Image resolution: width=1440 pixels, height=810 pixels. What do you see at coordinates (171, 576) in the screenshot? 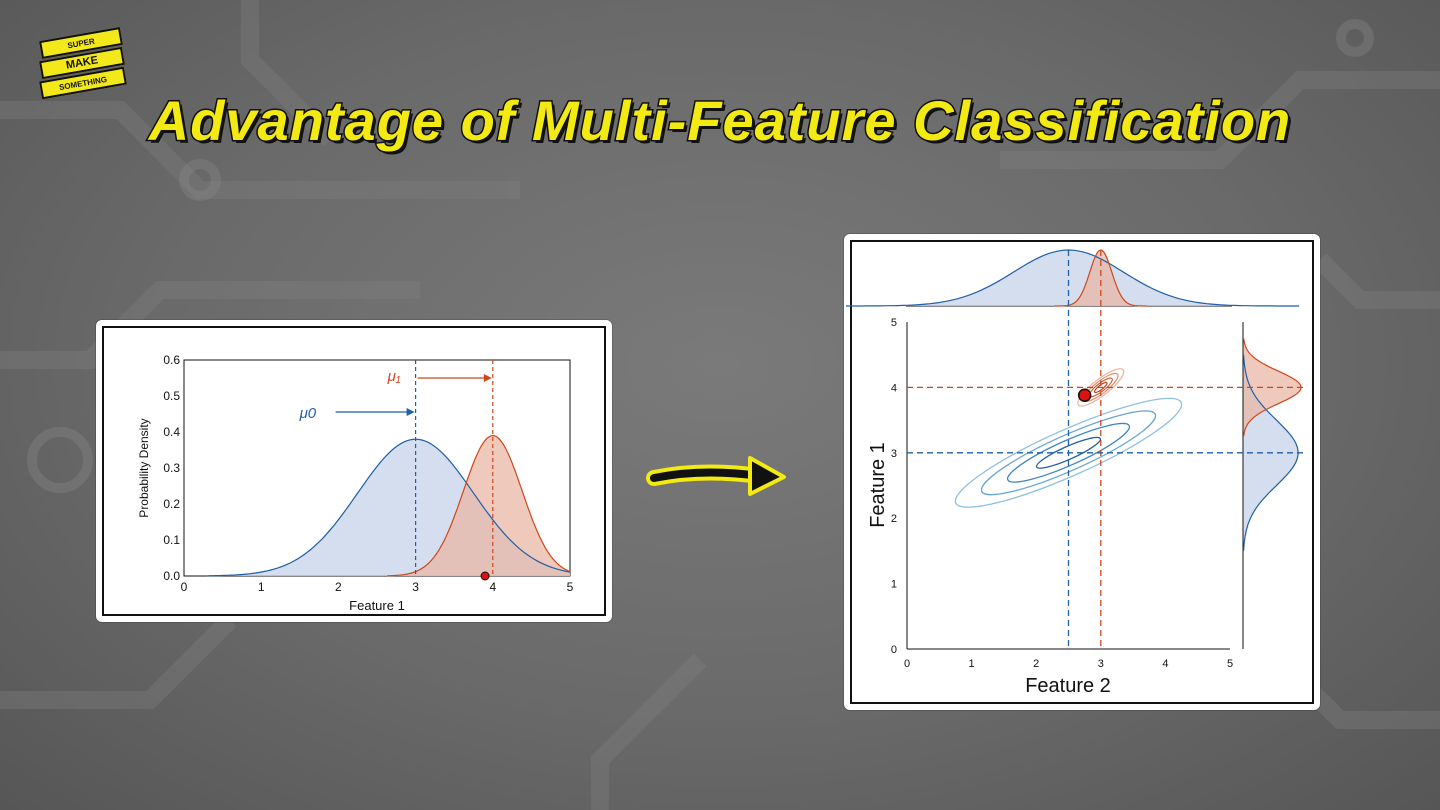
I see `y-tick-label: 0.0` at bounding box center [171, 576].